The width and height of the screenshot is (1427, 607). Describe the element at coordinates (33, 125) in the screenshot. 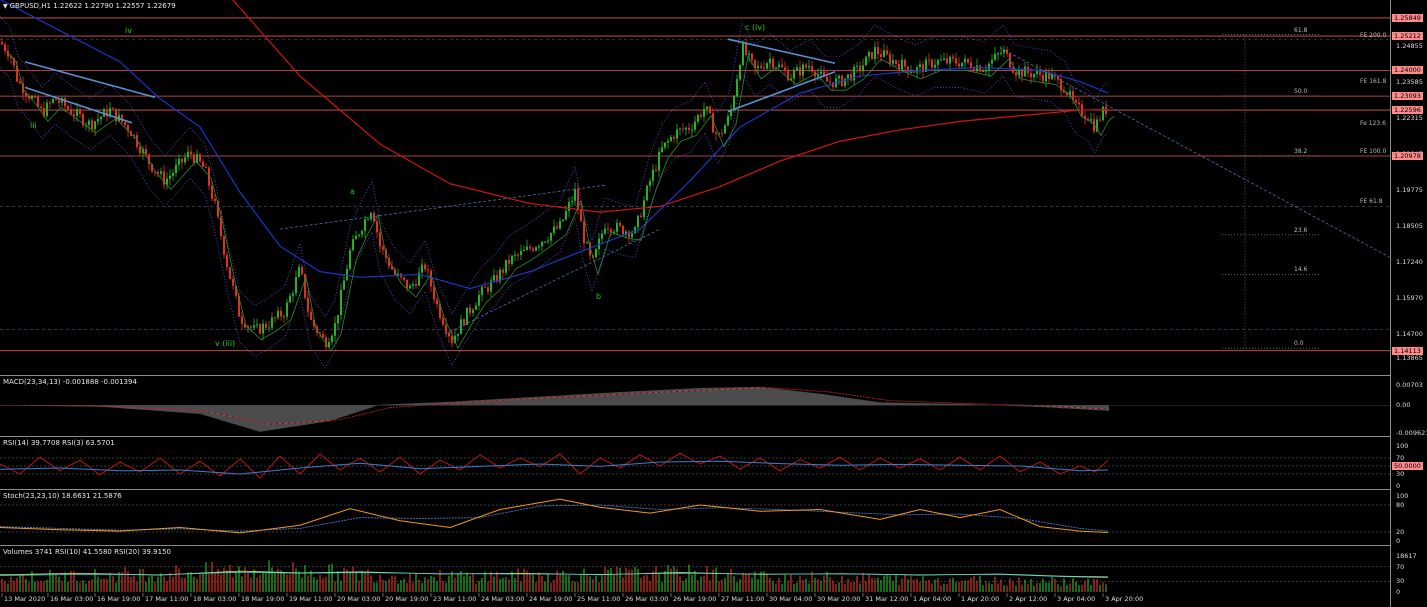

I see `wave-label: iii` at that location.